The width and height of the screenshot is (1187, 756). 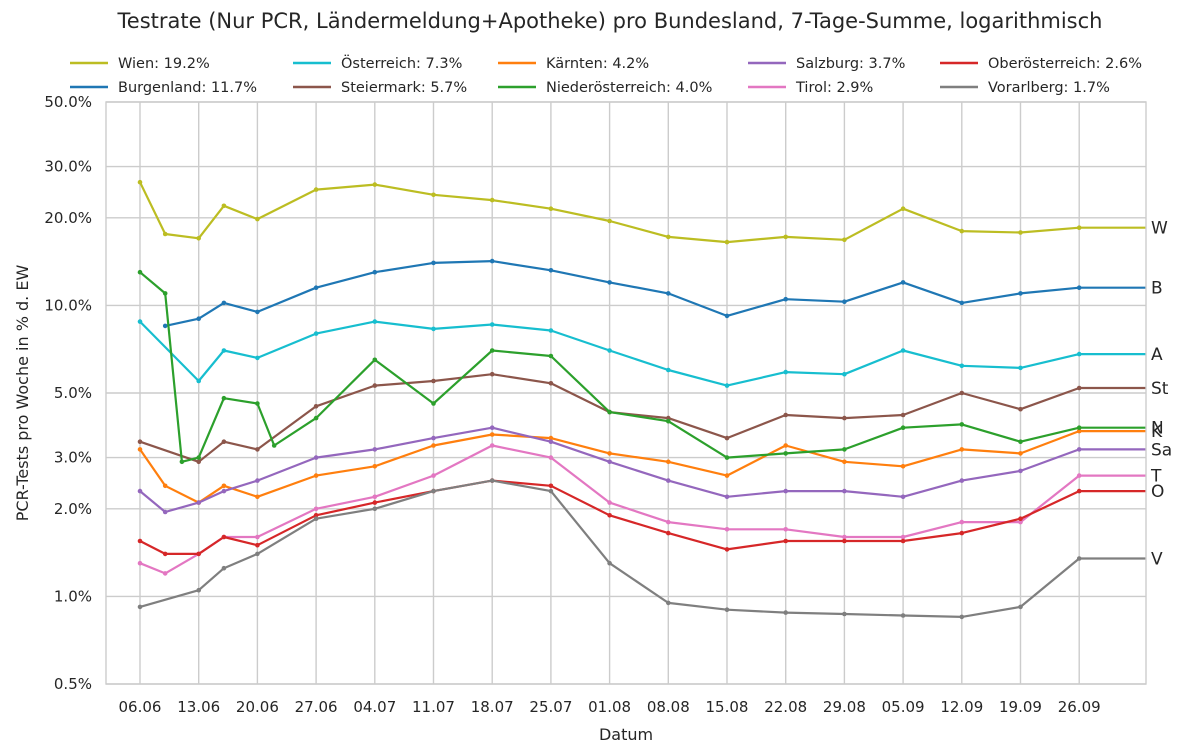 What do you see at coordinates (727, 707) in the screenshot?
I see `x-tick-label: 15.08` at bounding box center [727, 707].